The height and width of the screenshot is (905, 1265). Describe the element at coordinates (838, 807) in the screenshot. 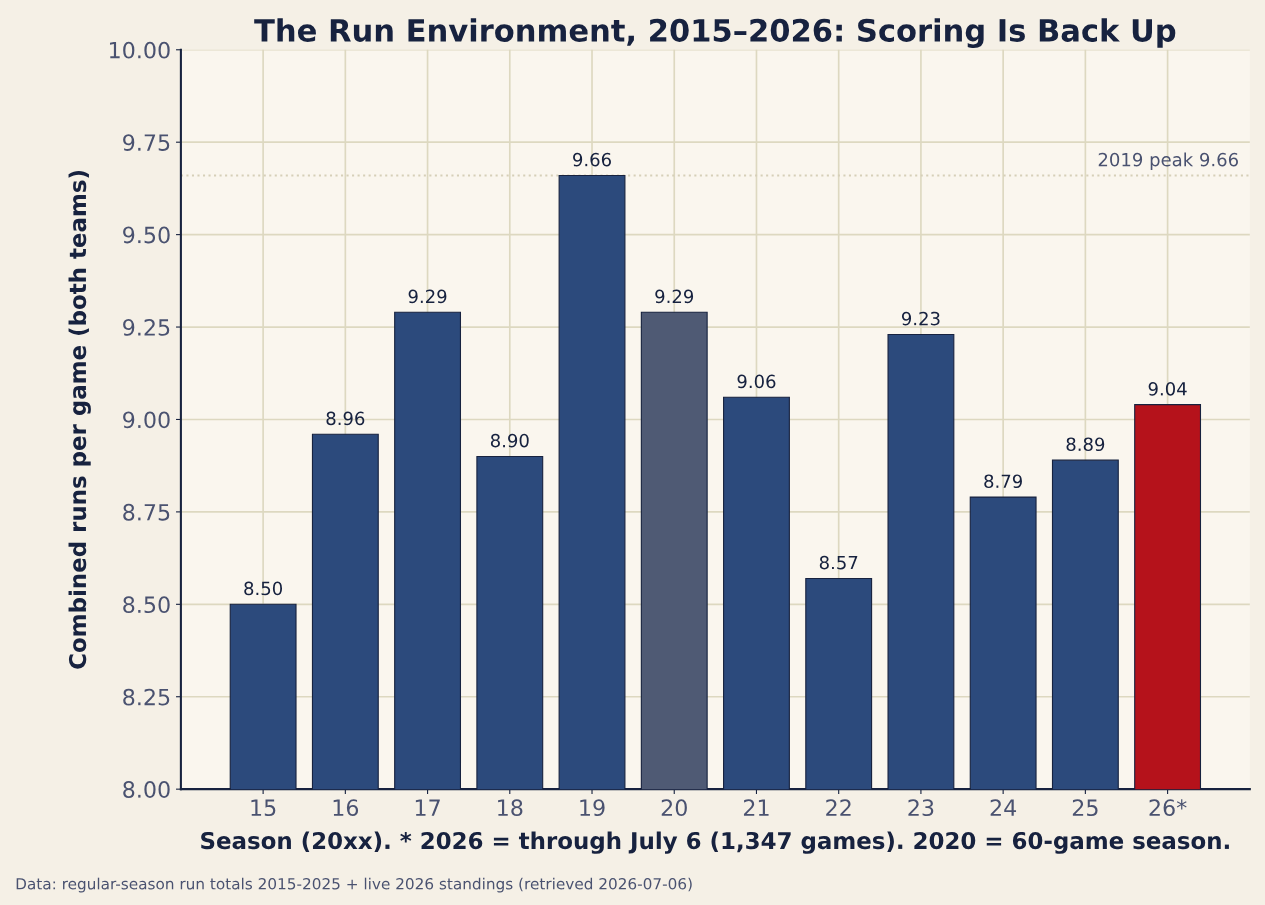

I see `x-tick-label: 22` at that location.